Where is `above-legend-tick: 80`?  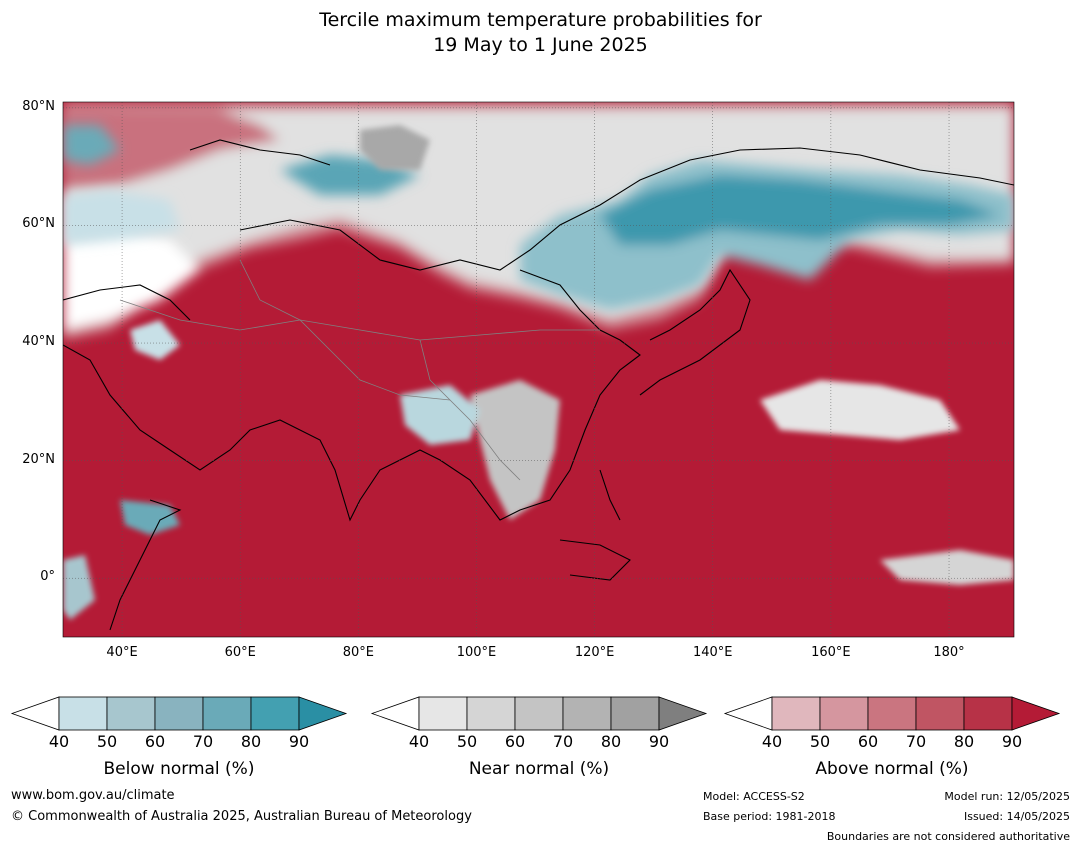 above-legend-tick: 80 is located at coordinates (964, 741).